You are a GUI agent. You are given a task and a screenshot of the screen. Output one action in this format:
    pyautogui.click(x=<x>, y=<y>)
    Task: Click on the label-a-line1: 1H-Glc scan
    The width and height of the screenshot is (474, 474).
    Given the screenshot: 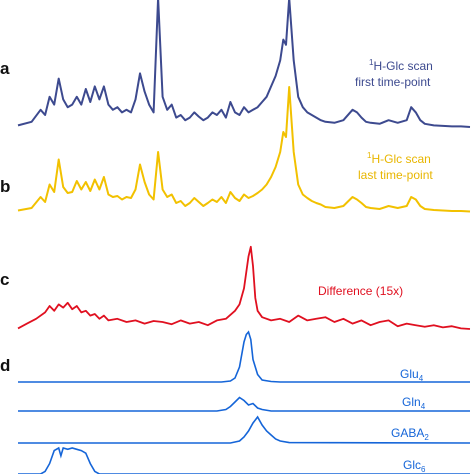 What is the action you would take?
    pyautogui.click(x=401, y=65)
    